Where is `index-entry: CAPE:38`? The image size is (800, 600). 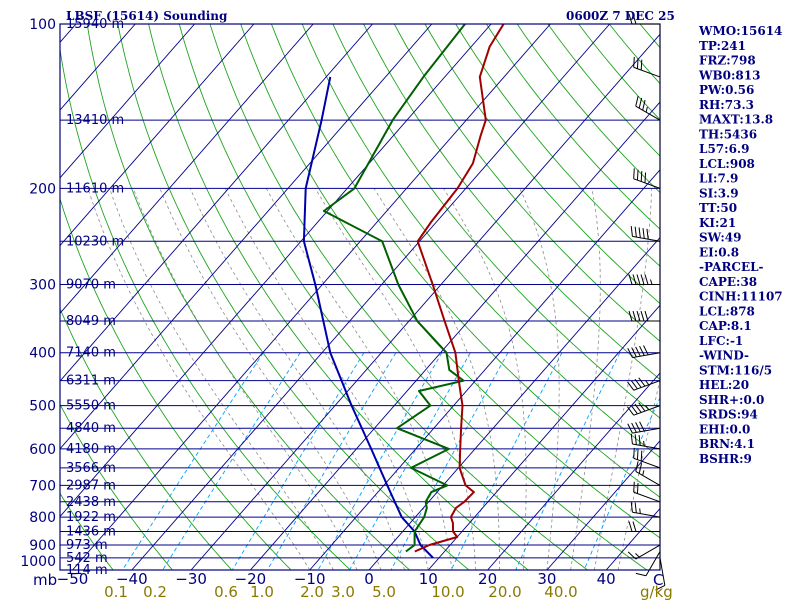
index-entry: CAPE:38 is located at coordinates (728, 282).